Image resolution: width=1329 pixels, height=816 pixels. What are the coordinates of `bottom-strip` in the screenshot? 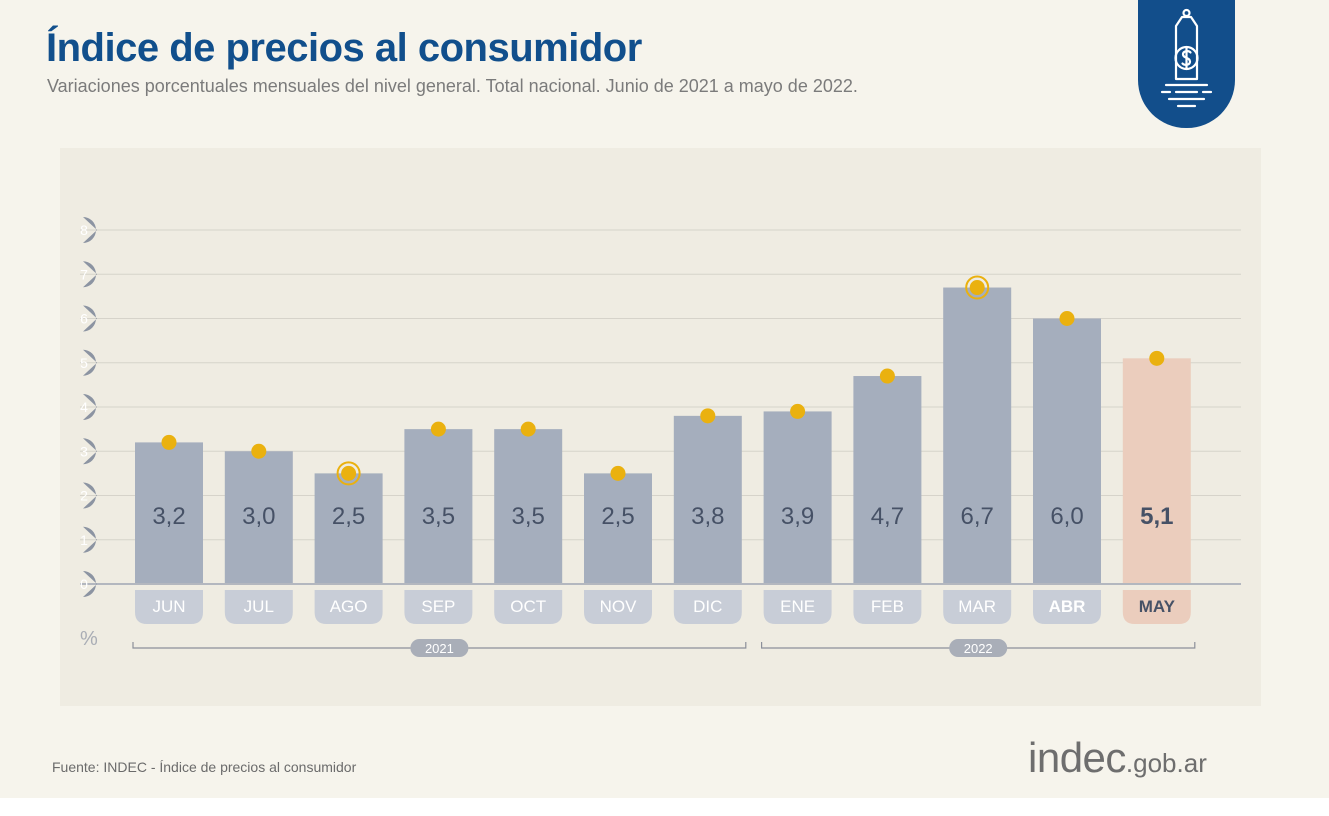 It's located at (664, 807).